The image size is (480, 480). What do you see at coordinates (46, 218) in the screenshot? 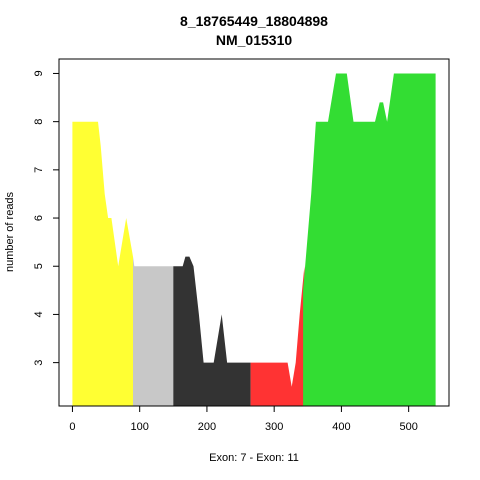
I see `y-axis: 3 4 5 6 7 8 9` at bounding box center [46, 218].